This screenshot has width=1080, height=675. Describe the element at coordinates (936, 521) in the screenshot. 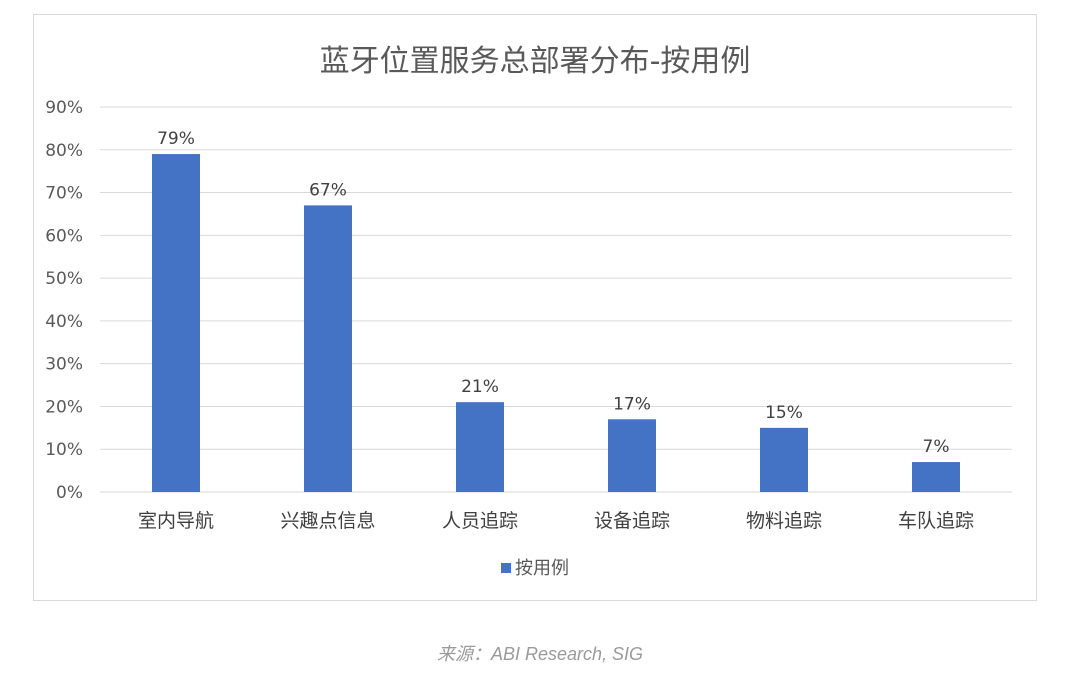

I see `x-tick-label: 车队追踪` at that location.